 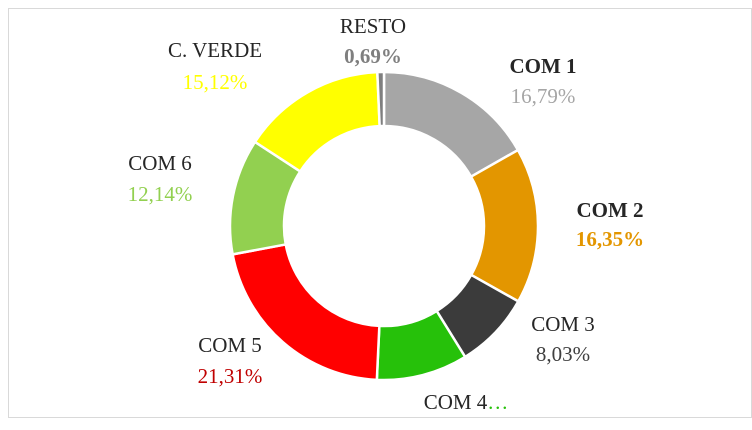 What do you see at coordinates (456, 402) in the screenshot?
I see `category-label: COM 4` at bounding box center [456, 402].